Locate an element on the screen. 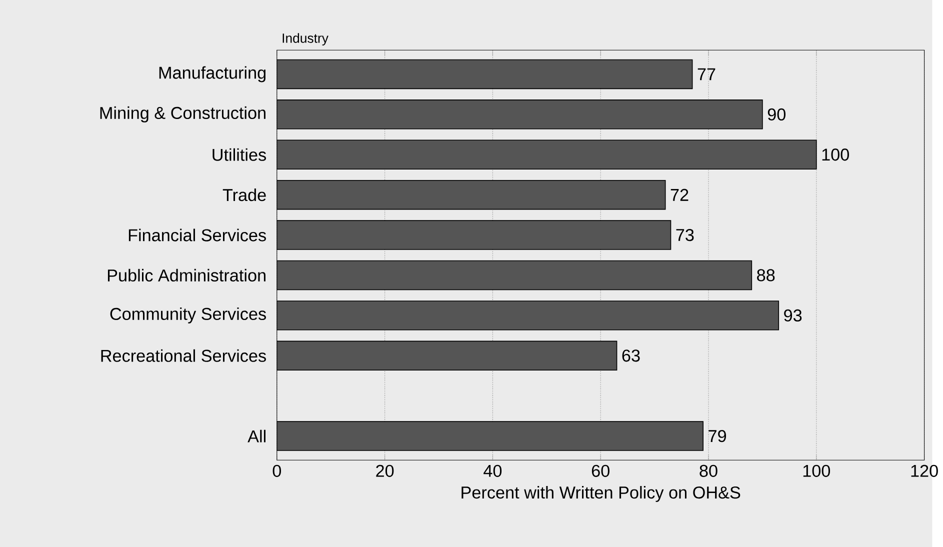  y-tick-label: Community Services is located at coordinates (188, 315).